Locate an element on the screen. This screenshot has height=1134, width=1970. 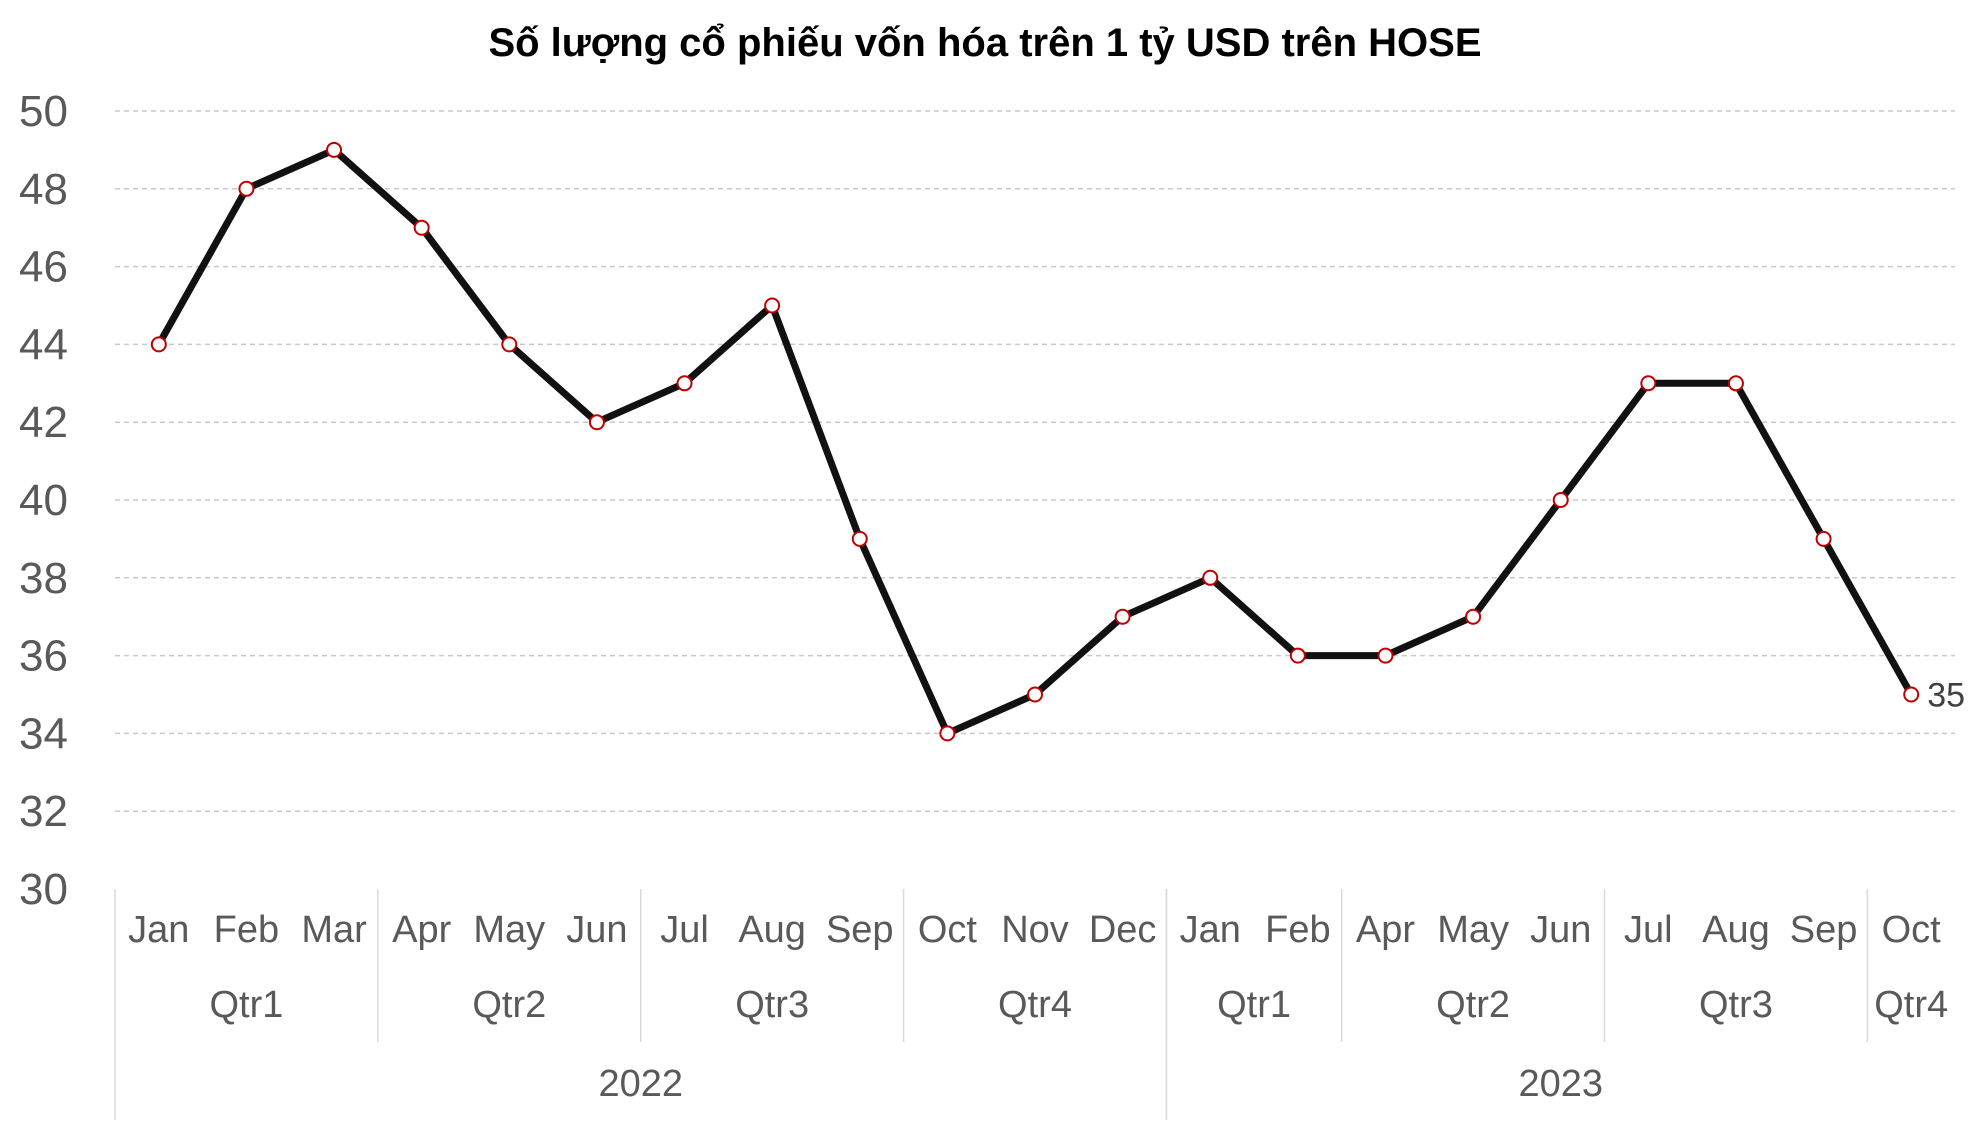
y-tick-label: 32 is located at coordinates (43, 811).